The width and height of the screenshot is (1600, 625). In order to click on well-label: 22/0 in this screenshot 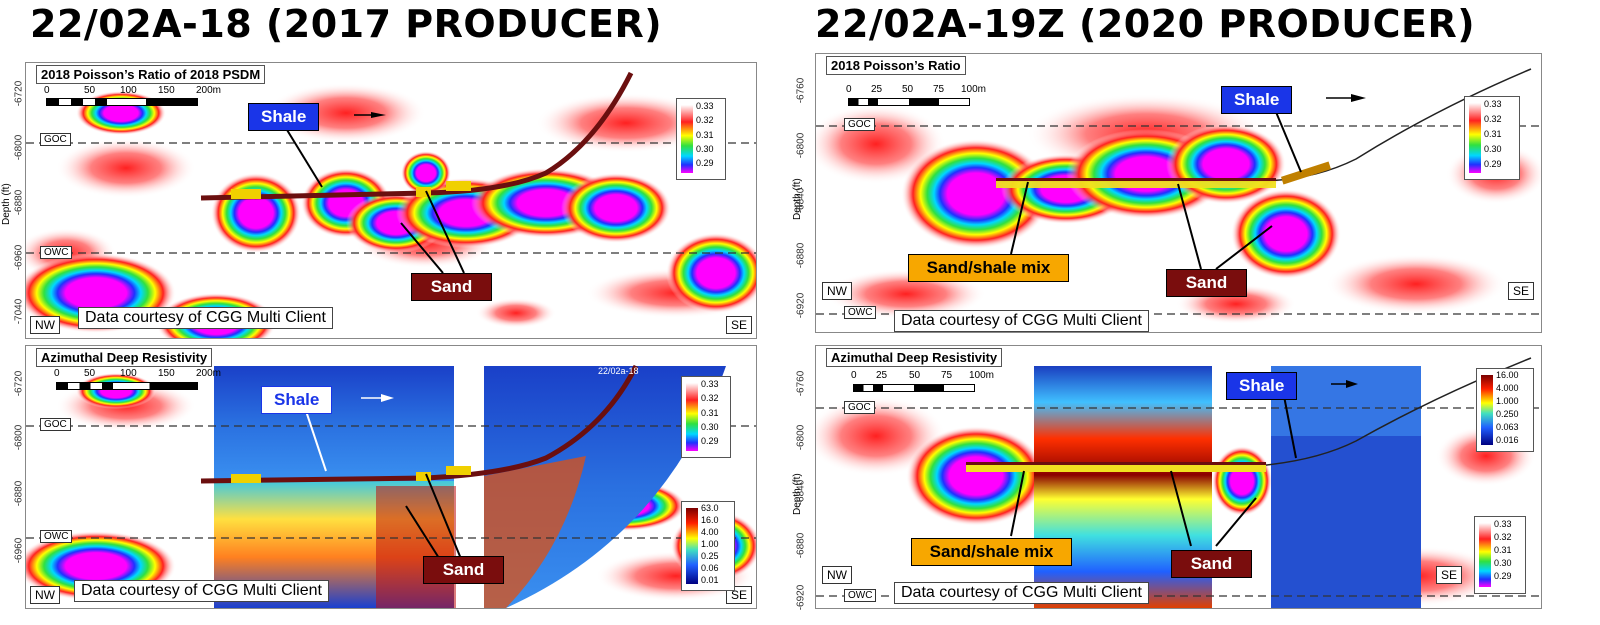, I will do `click(610, 70)`.